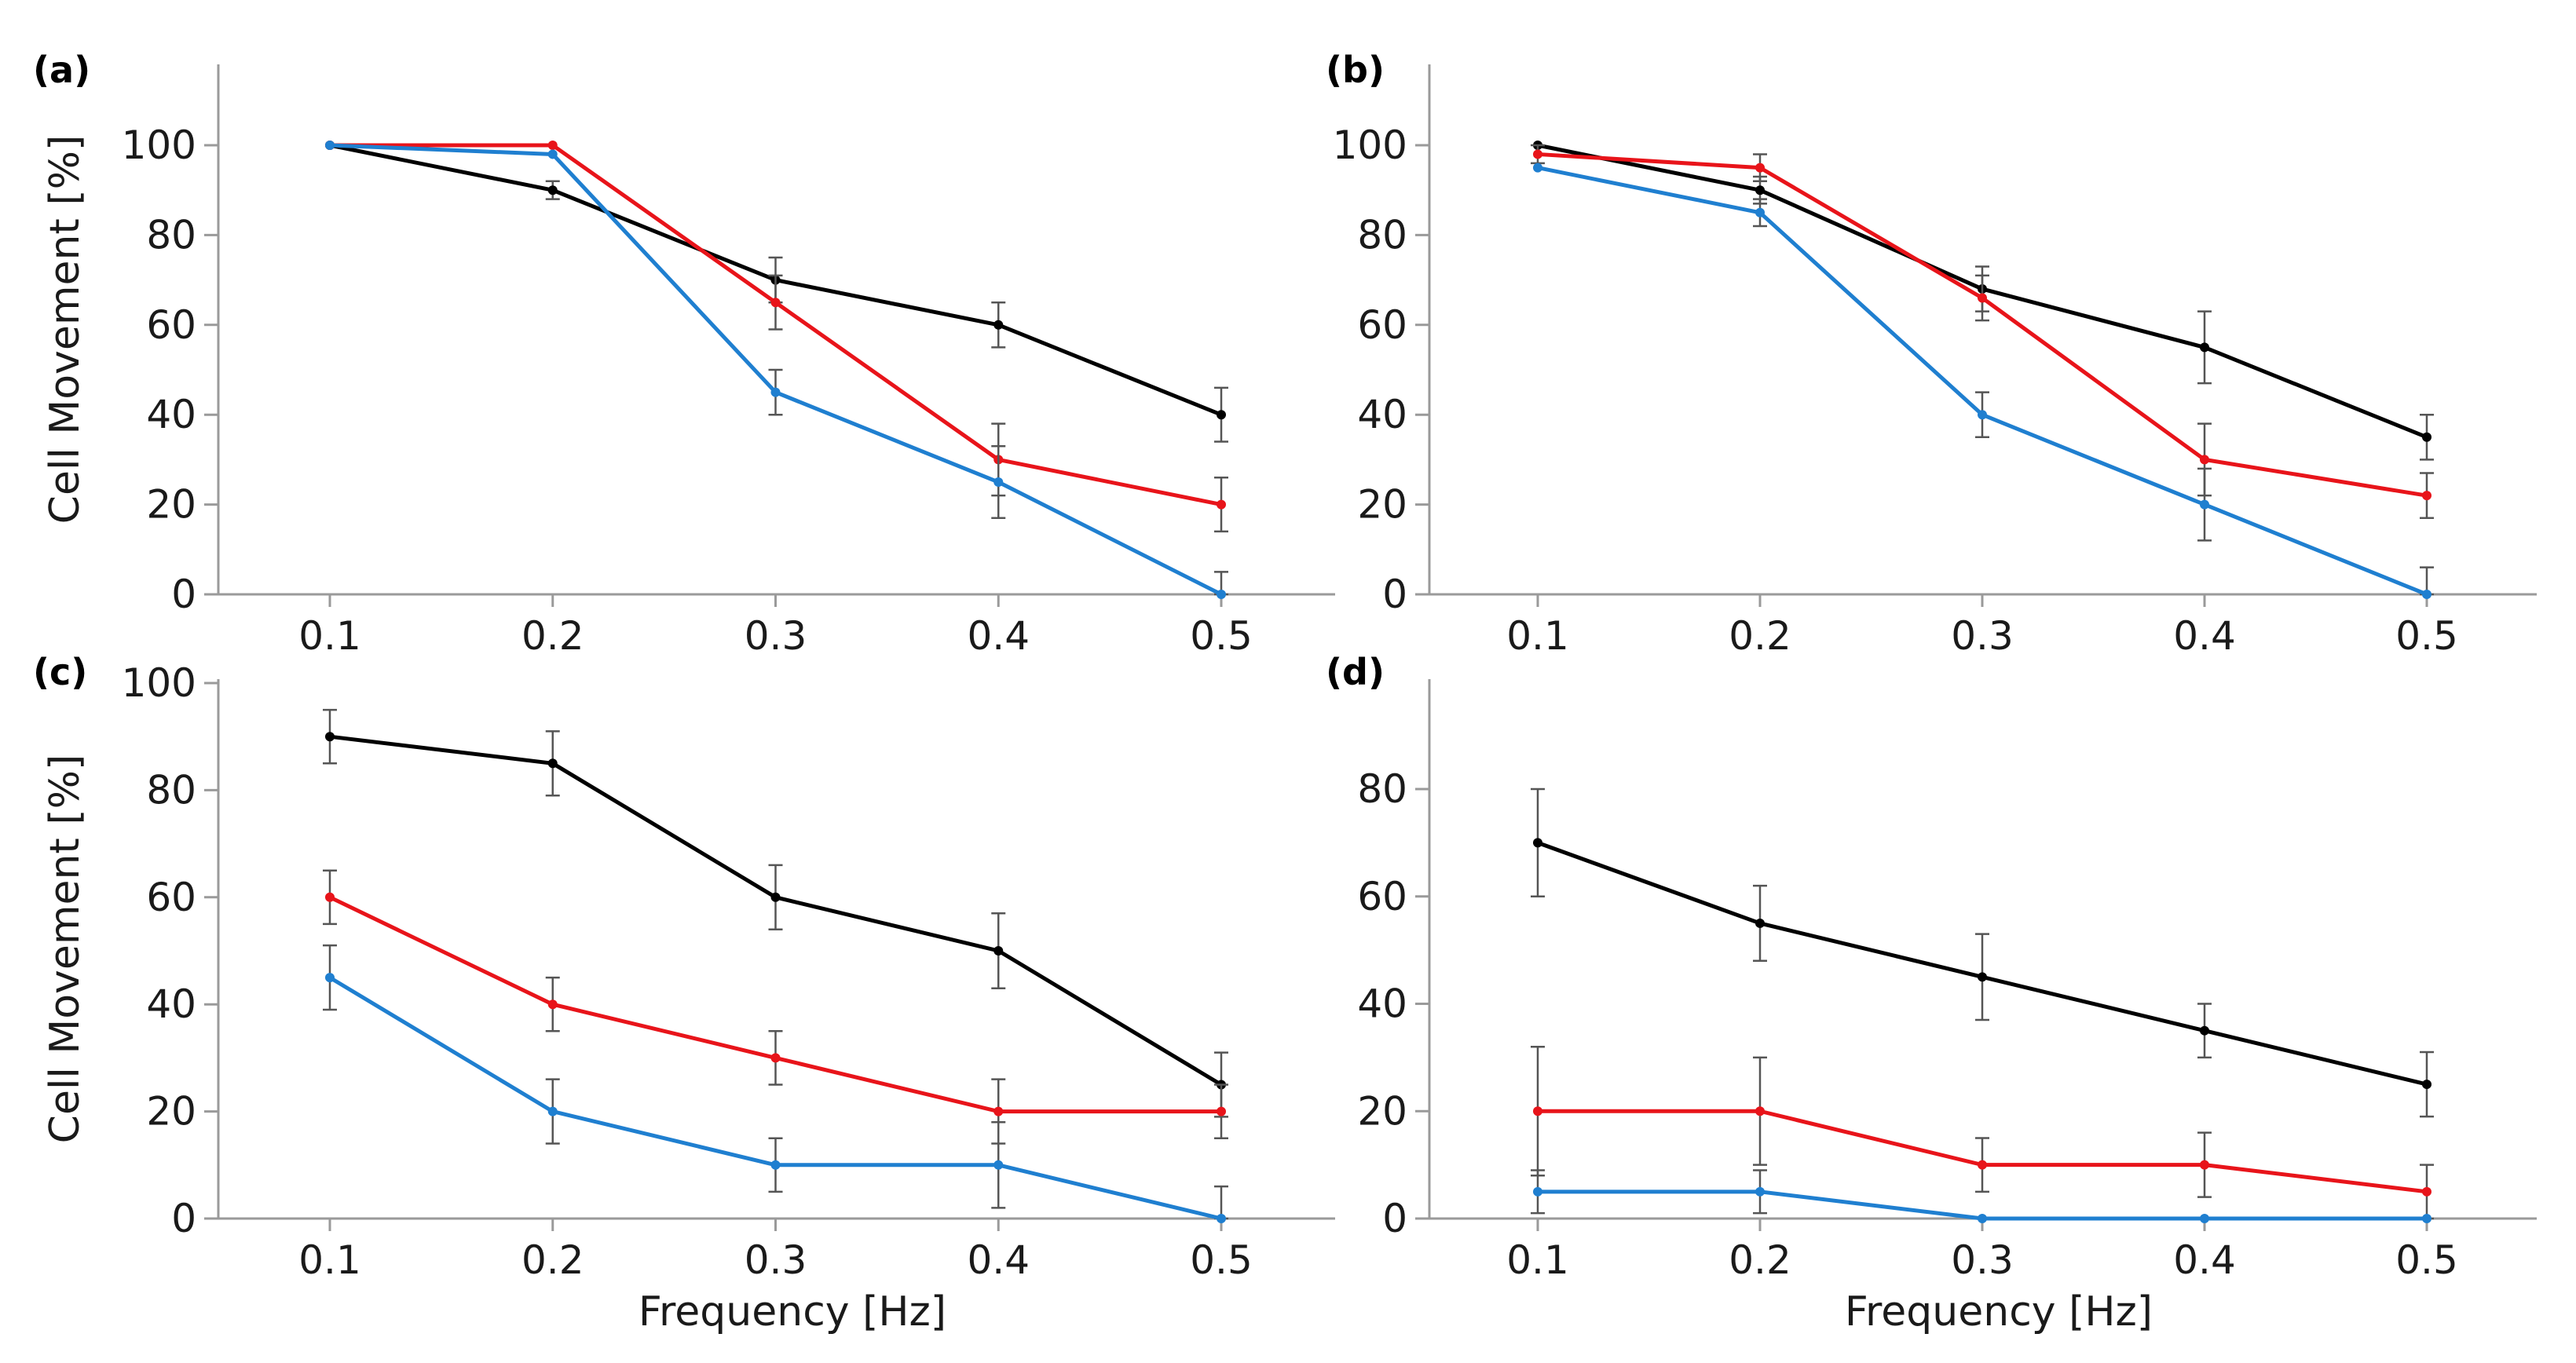  I want to click on series-line, so click(1982, 325).